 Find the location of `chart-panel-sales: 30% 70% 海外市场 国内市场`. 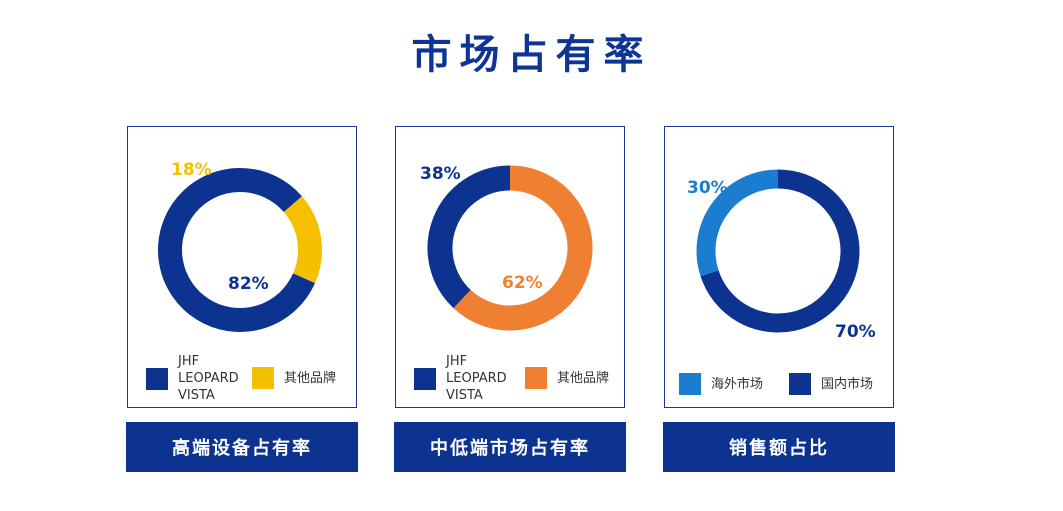

chart-panel-sales: 30% 70% 海外市场 国内市场 is located at coordinates (779, 267).